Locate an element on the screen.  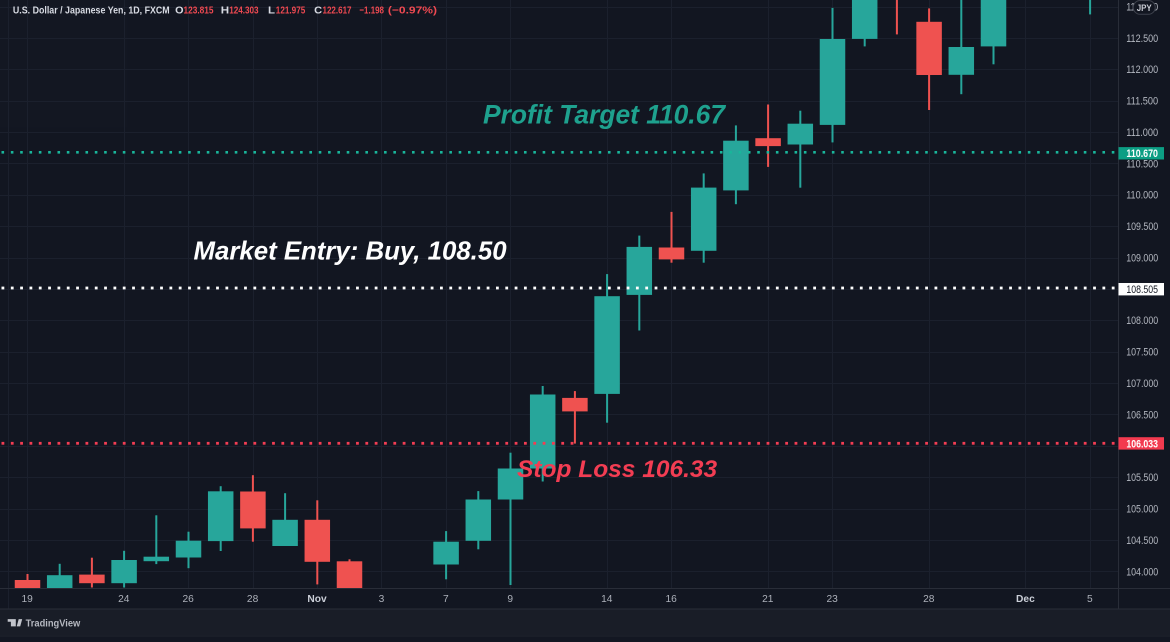
svg-text: 122.617 is located at coordinates (337, 10).